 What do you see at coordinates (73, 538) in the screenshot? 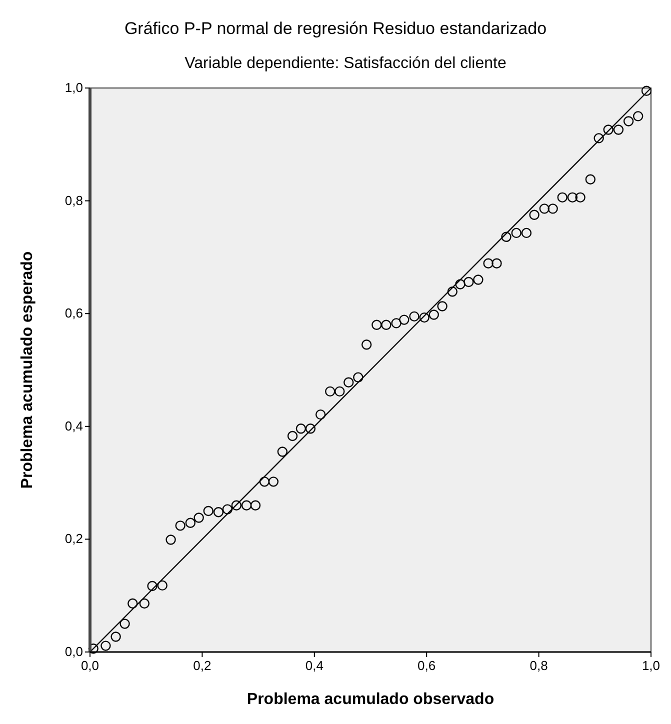
I see `y-tick-label: 0,2` at bounding box center [73, 538].